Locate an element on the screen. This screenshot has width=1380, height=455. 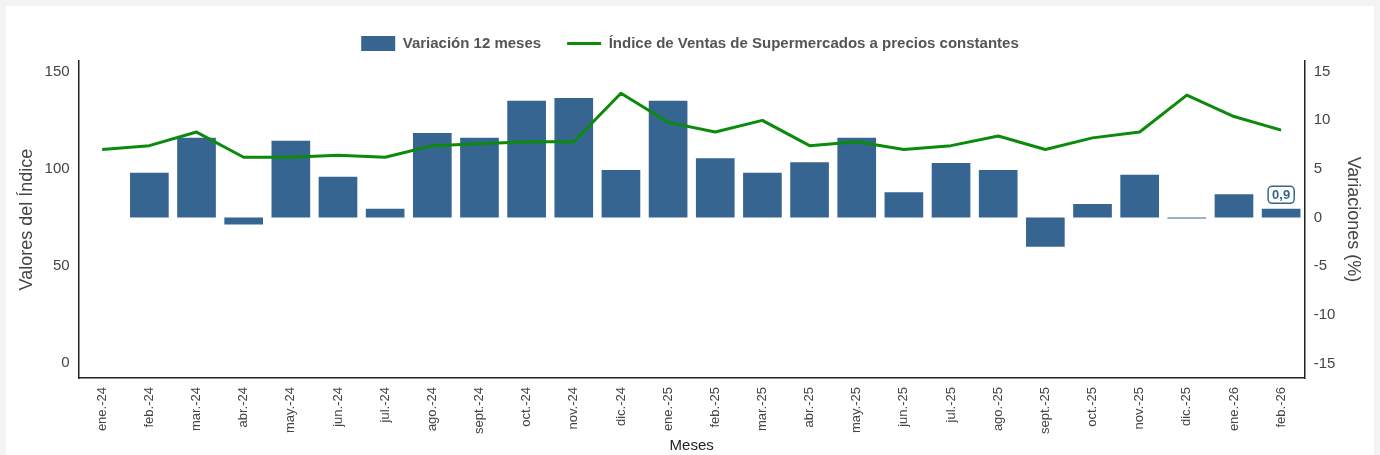
y-tick-label: 100 is located at coordinates (57, 168).